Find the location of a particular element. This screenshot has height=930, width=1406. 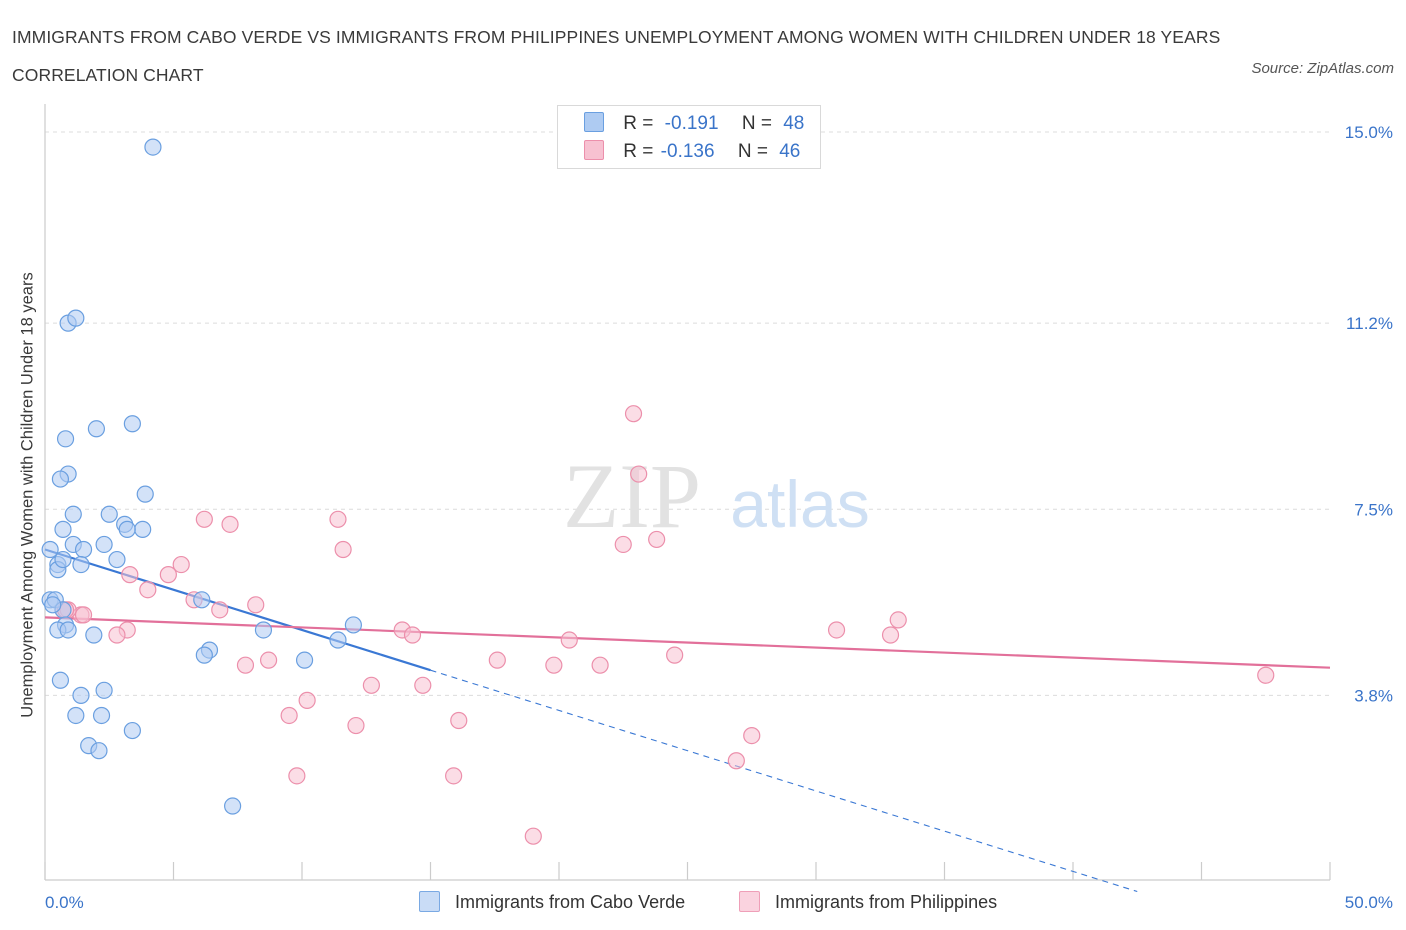

legend-r-value: -0.136 is located at coordinates (687, 151).